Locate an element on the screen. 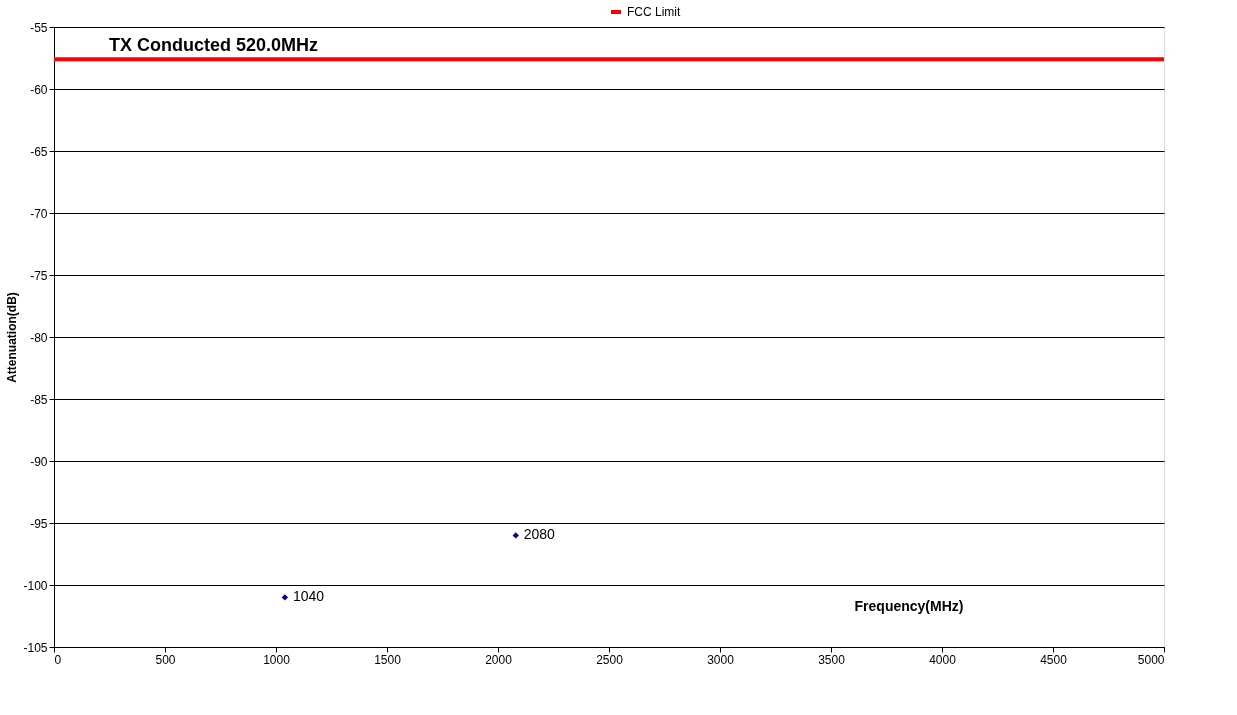  y-tick-label: -105 is located at coordinates (35, 647).